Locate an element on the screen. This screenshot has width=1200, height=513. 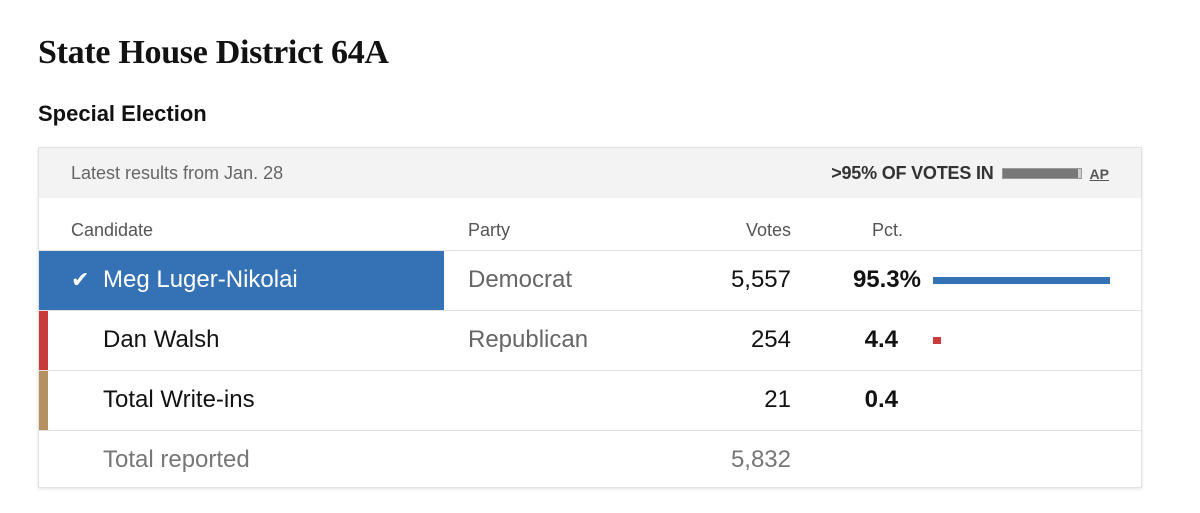
col-pct: Pct. is located at coordinates (887, 230).